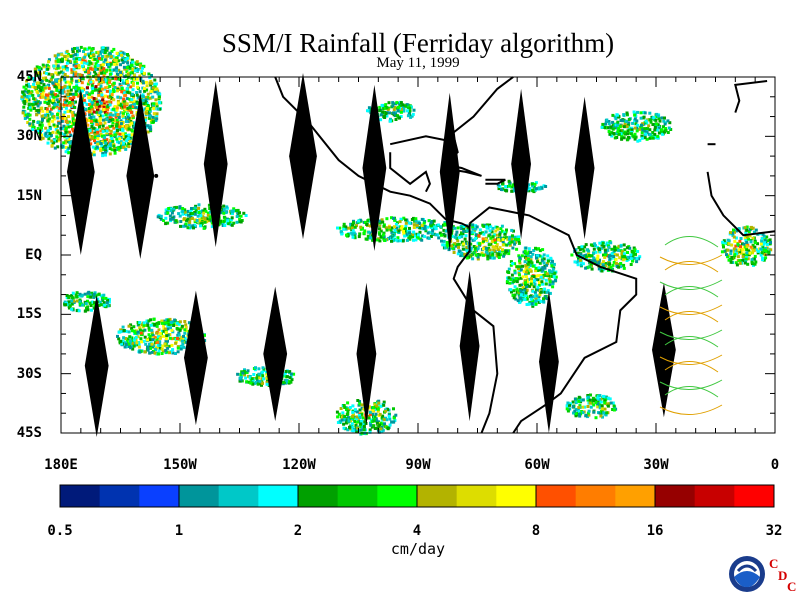 Image resolution: width=800 pixels, height=600 pixels. Describe the element at coordinates (21, 255) in the screenshot. I see `lat-label: EQ` at that location.